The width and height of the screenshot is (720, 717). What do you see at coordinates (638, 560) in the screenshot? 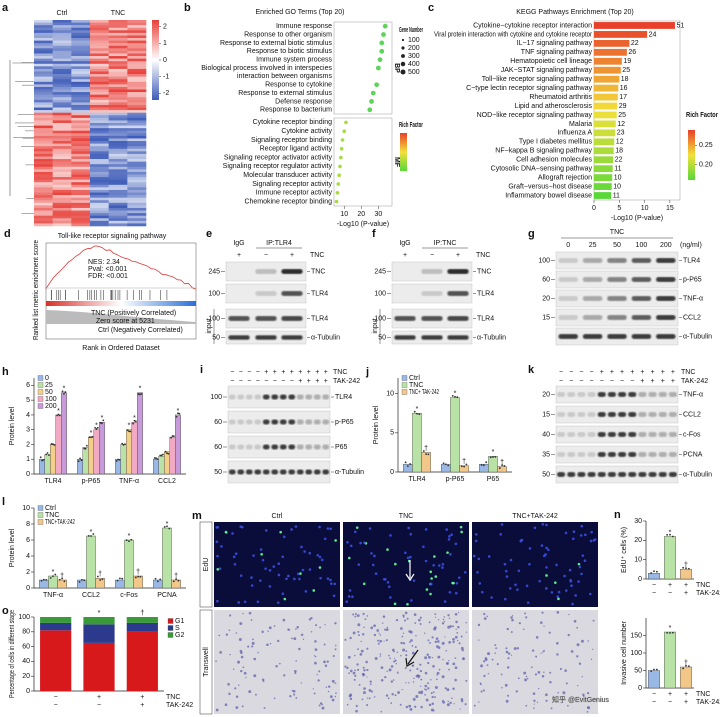
I see `y-tick-label: 10` at bounding box center [638, 560].